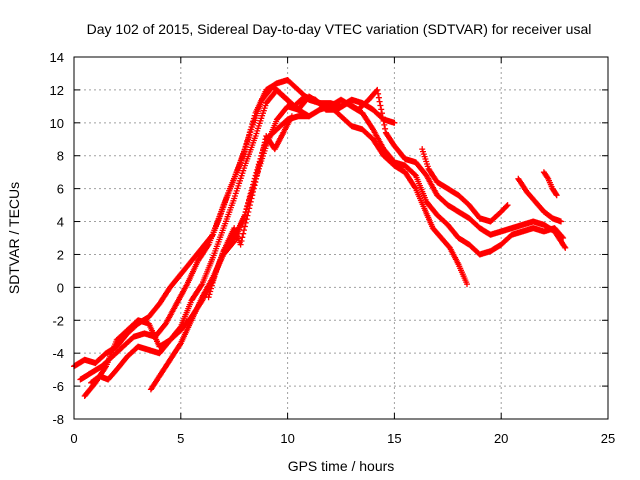  I want to click on y-tick-label: 10, so click(57, 123).